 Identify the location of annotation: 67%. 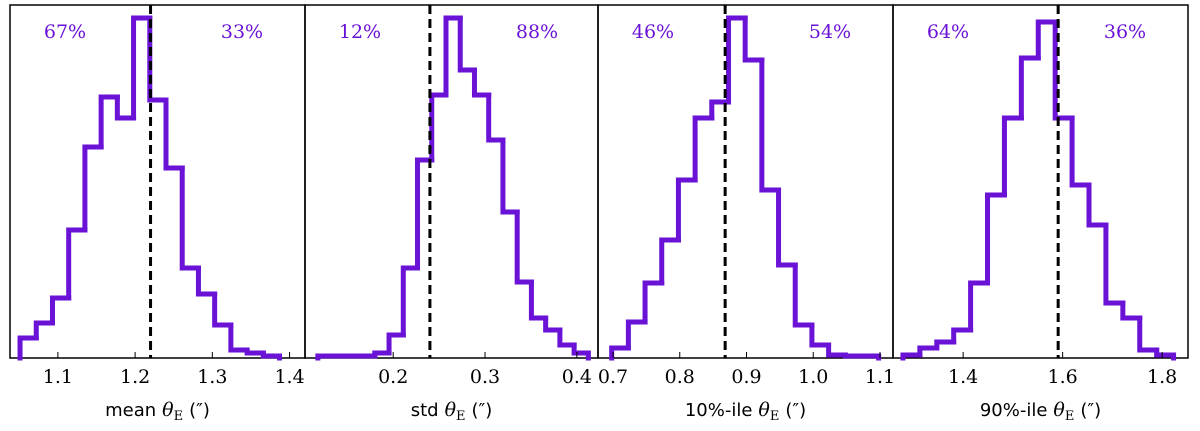
(65, 32).